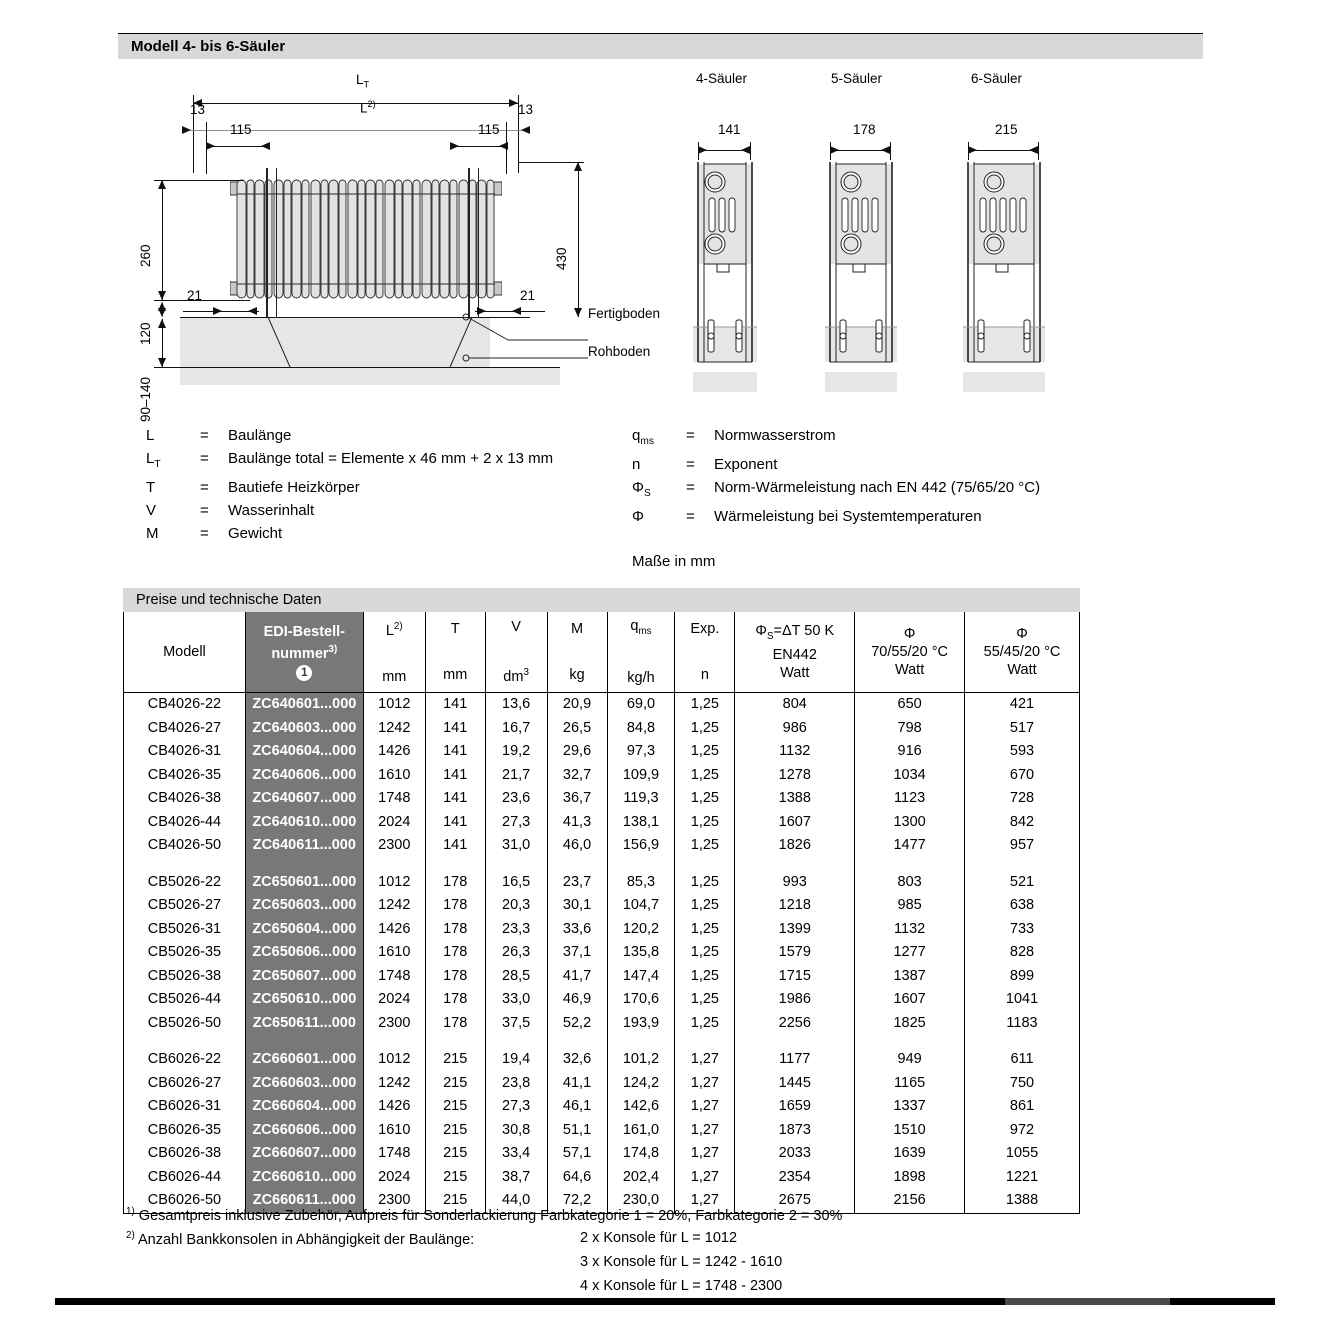 The width and height of the screenshot is (1330, 1330). Describe the element at coordinates (1022, 1154) in the screenshot. I see `cell-value: 1055` at that location.